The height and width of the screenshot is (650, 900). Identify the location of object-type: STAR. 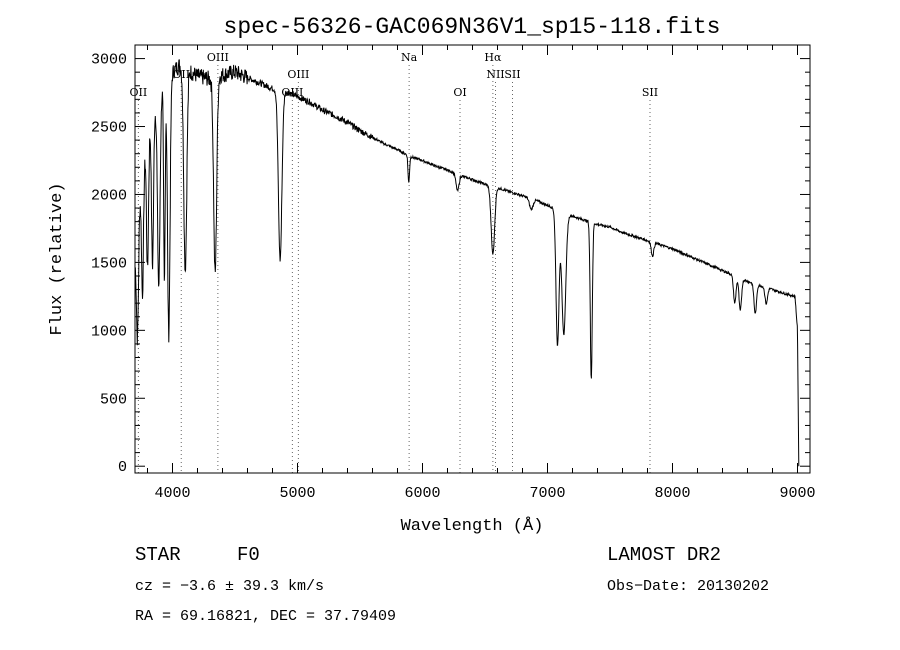
(158, 555).